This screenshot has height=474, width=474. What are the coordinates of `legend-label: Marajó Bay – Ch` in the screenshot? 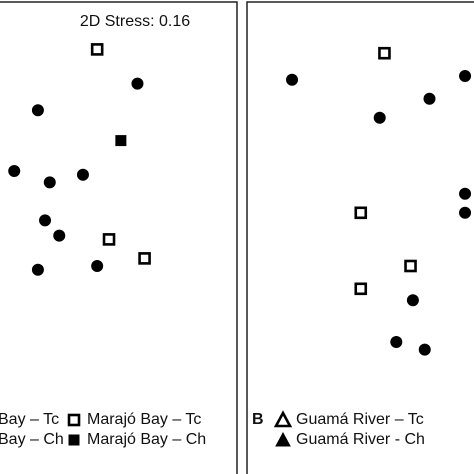 It's located at (146, 439).